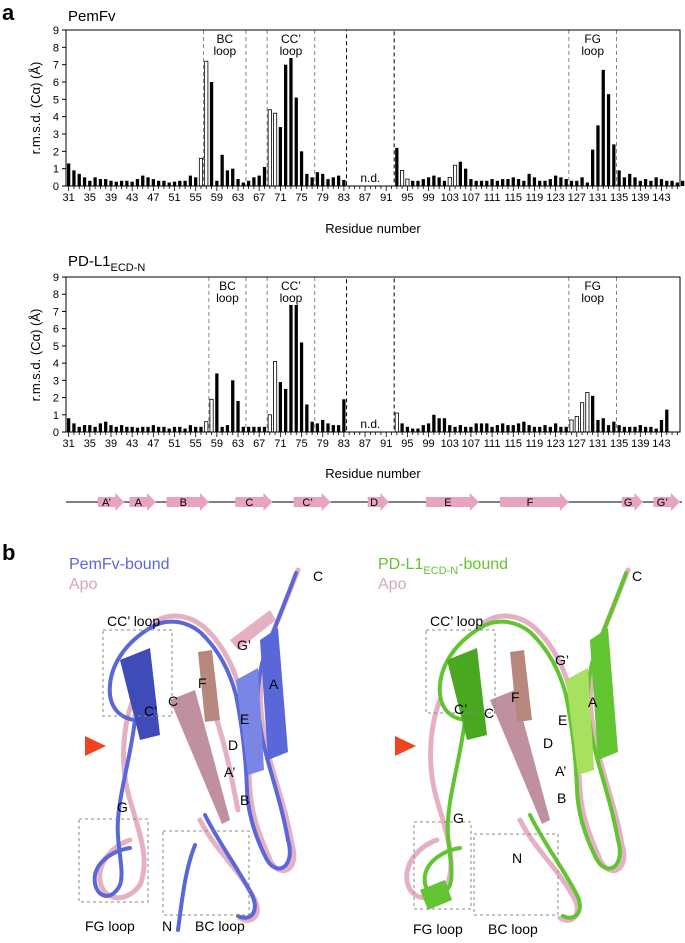 The height and width of the screenshot is (943, 685). I want to click on x-tick-label: 59, so click(217, 444).